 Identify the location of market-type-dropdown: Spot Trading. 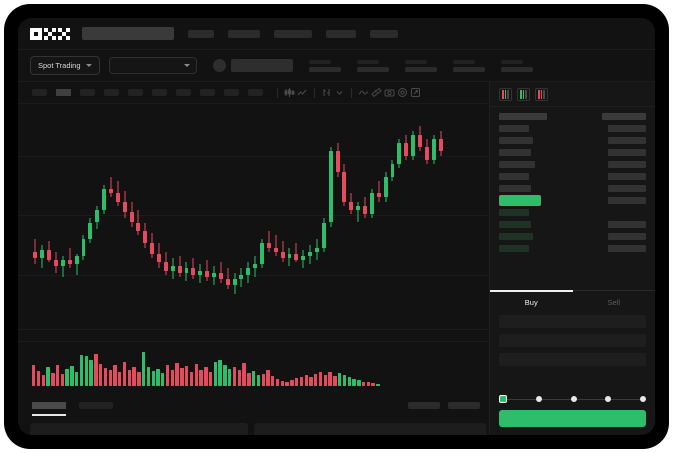
(65, 65).